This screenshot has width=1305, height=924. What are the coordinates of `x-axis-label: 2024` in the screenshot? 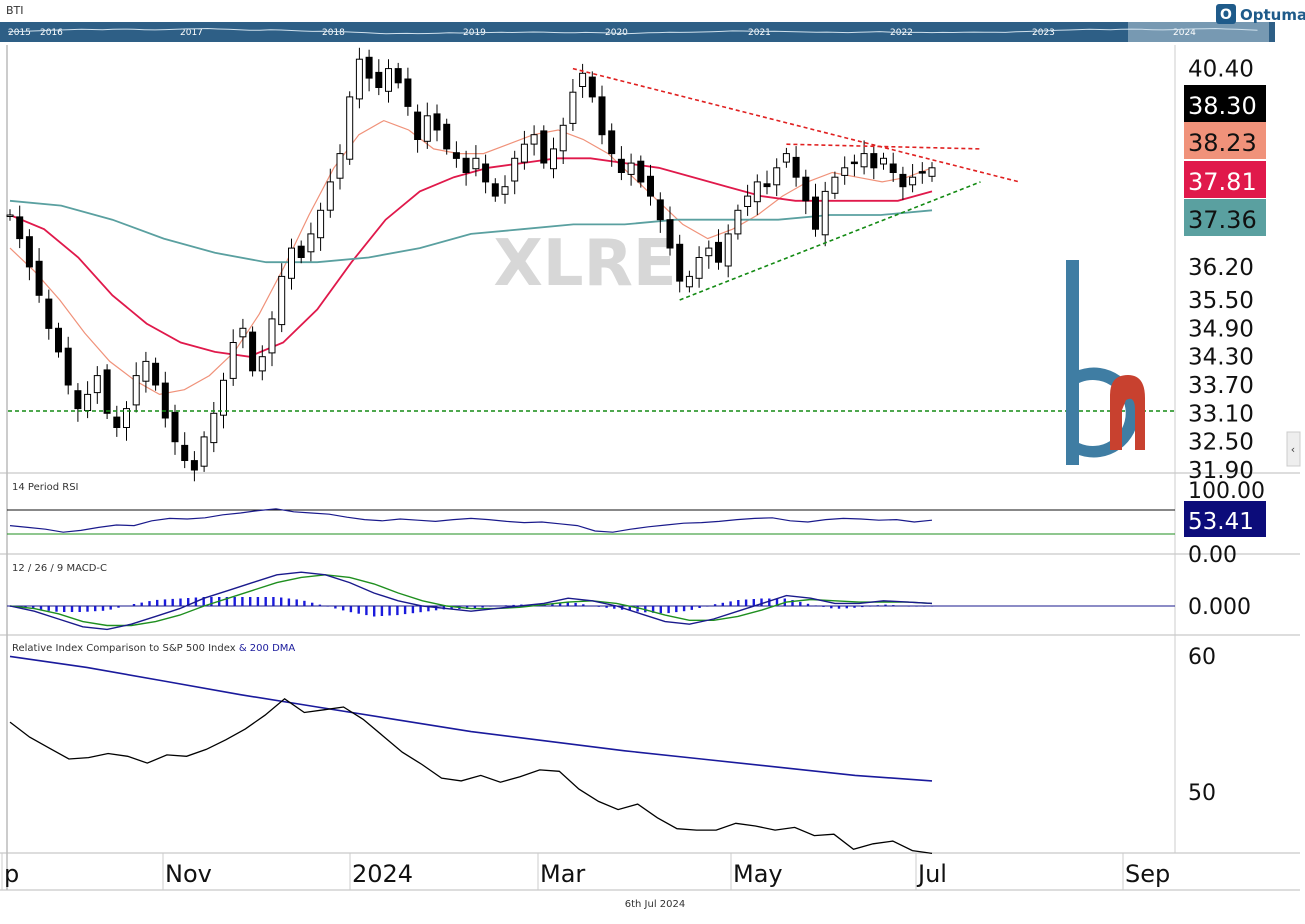 It's located at (382, 874).